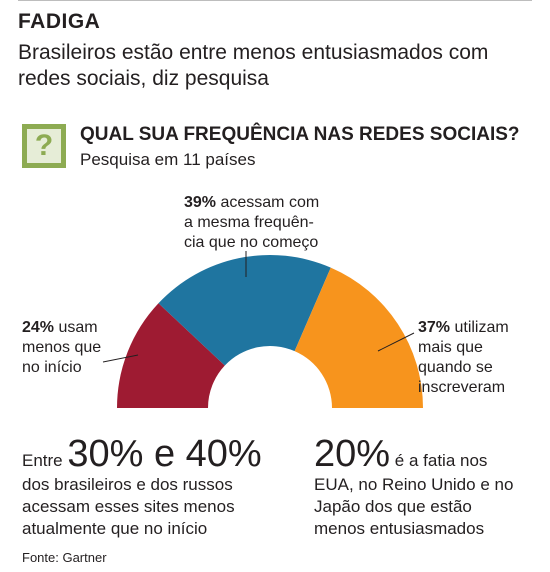 The height and width of the screenshot is (572, 550). What do you see at coordinates (64, 557) in the screenshot?
I see `source-note: Fonte: Gartner` at bounding box center [64, 557].